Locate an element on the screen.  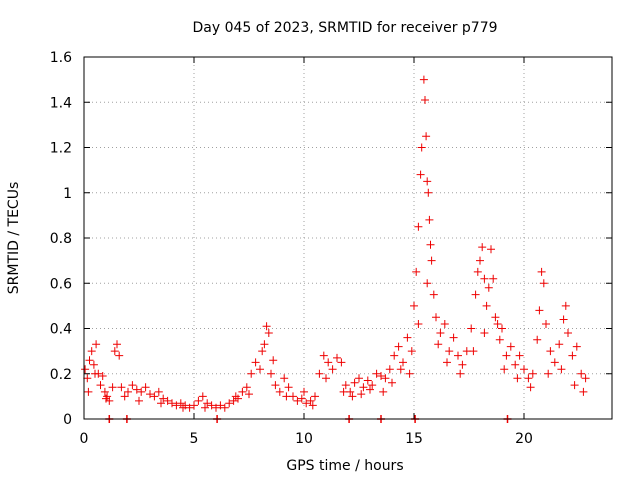
x-axis-label: GPS time / hours is located at coordinates (344, 466).